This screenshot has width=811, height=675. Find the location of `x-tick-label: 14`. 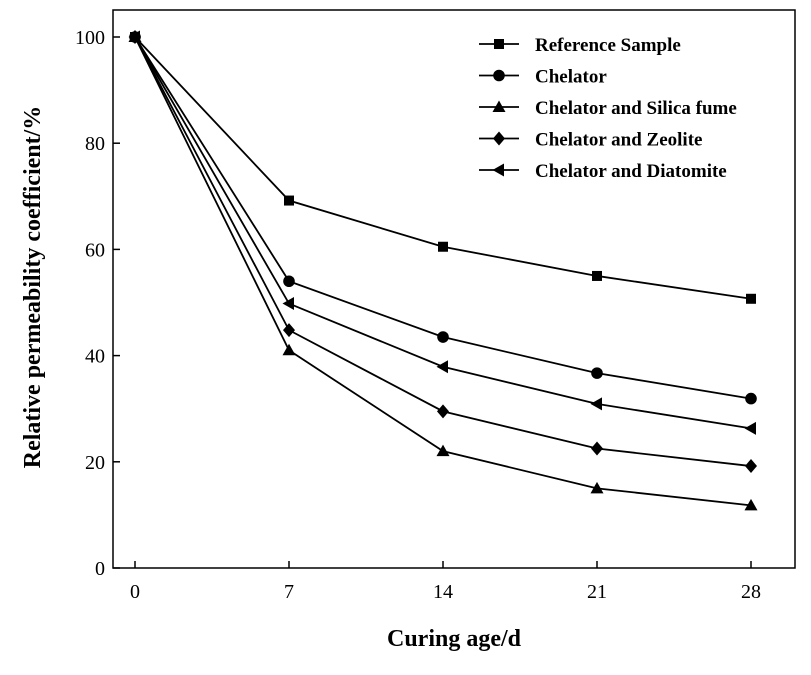

x-tick-label: 14 is located at coordinates (443, 592).